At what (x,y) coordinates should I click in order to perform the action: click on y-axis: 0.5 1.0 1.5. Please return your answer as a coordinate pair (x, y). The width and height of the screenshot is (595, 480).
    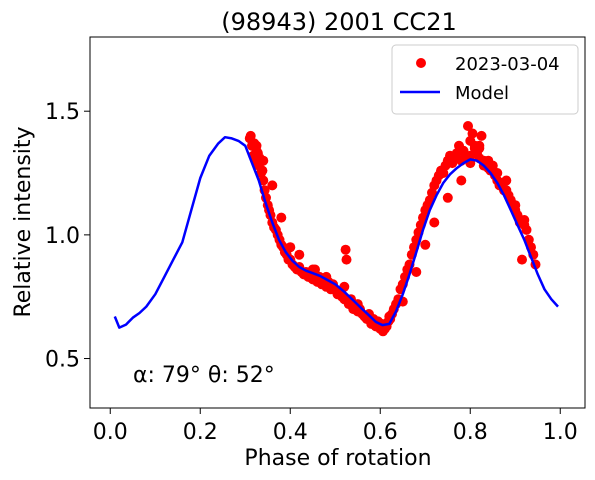
    Looking at the image, I should click on (67, 236).